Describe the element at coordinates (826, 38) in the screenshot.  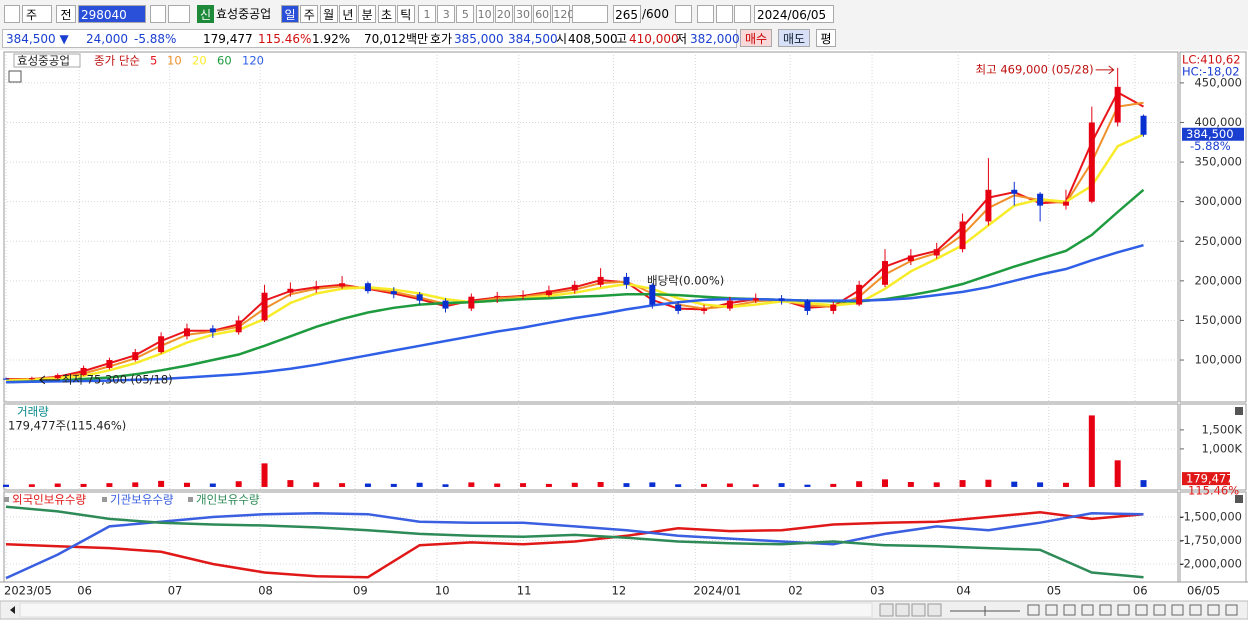
I see `avg-button: 평` at that location.